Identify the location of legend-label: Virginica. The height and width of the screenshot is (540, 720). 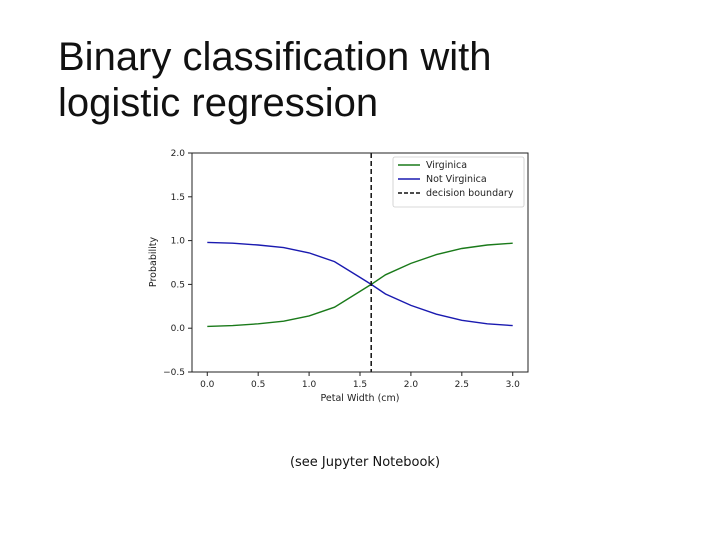
(446, 165).